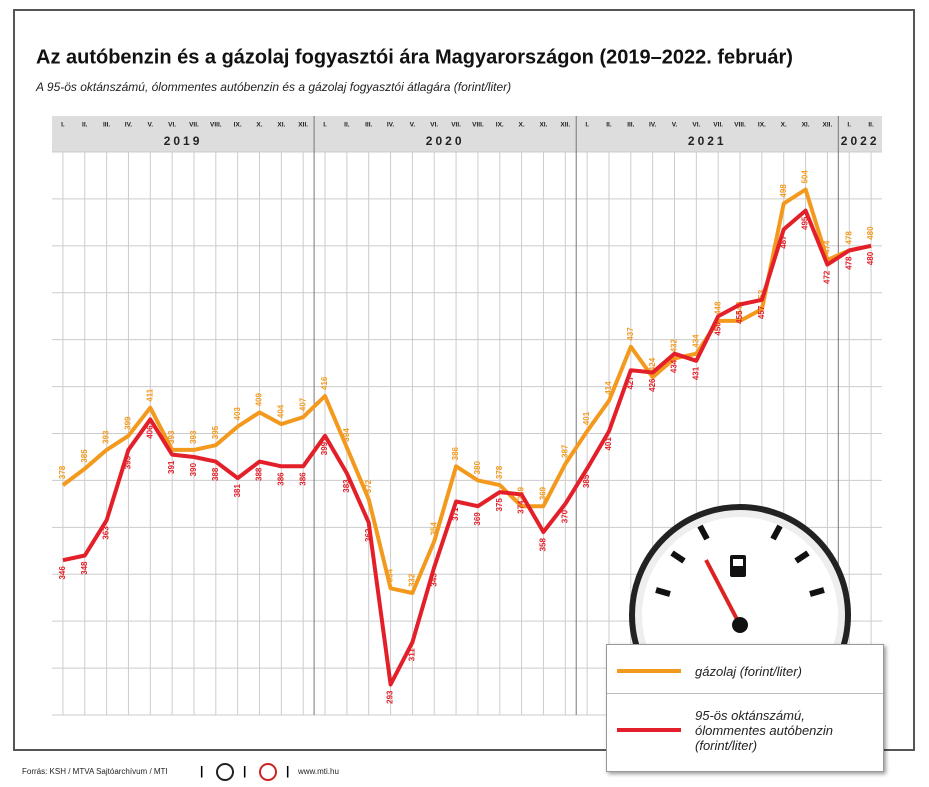  Describe the element at coordinates (860, 141) in the screenshot. I see `year-label: 2022` at that location.